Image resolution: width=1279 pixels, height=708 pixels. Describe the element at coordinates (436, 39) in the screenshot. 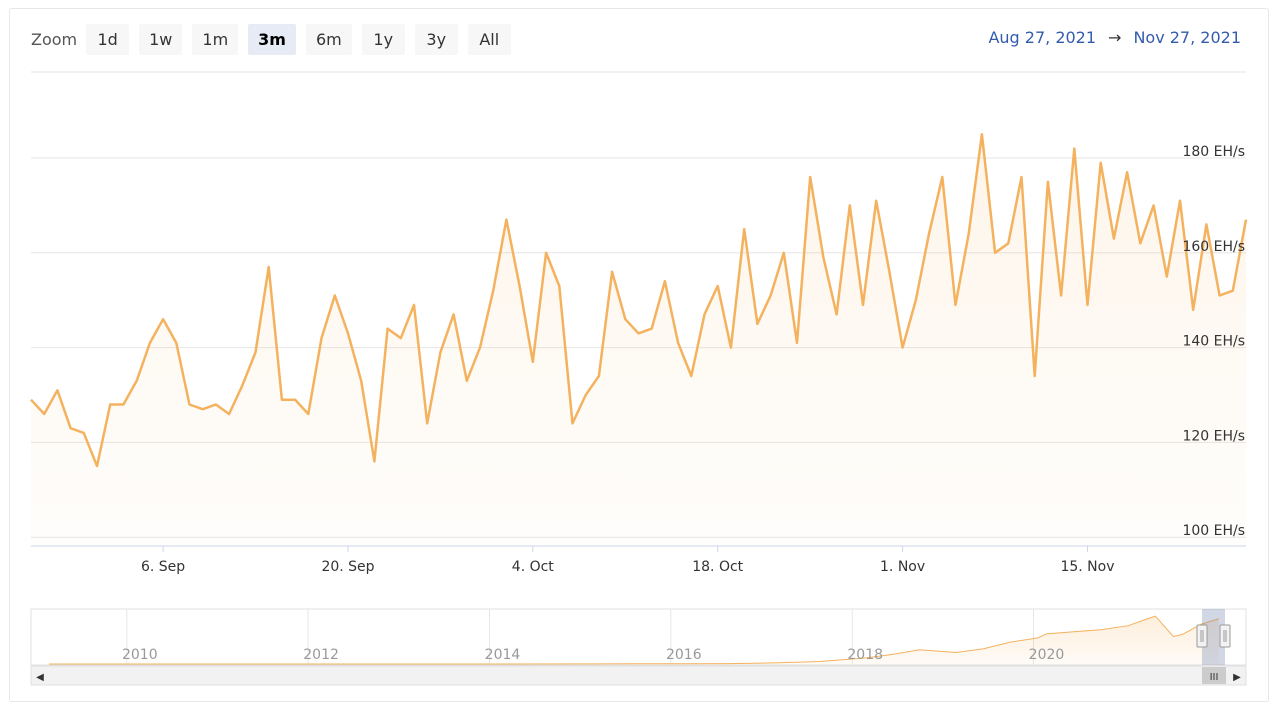

I see `zoom-button-3y: 3y` at that location.